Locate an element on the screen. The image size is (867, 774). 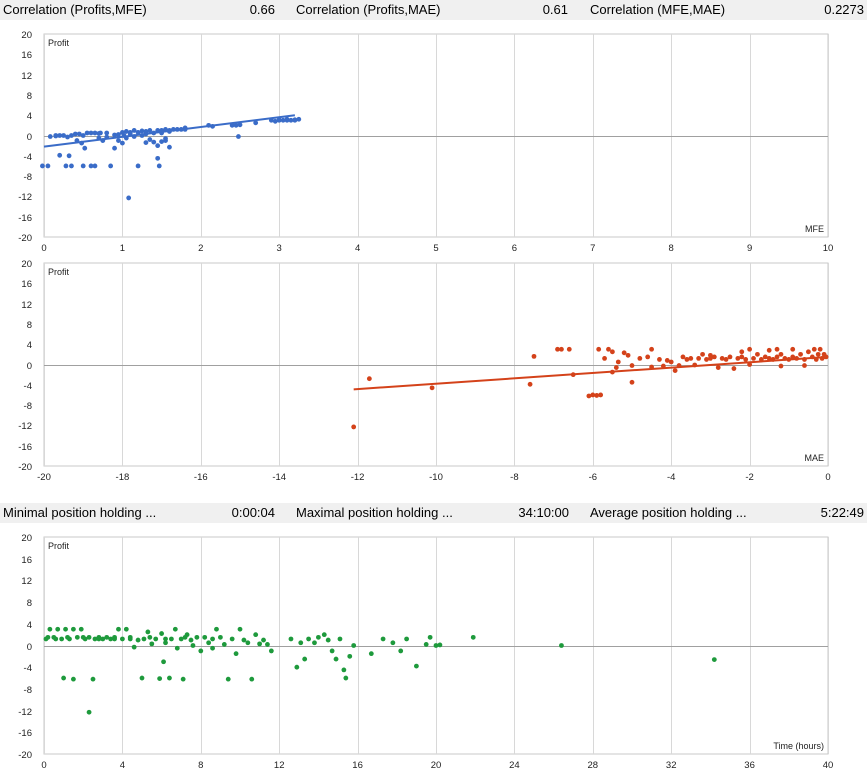
y-axis-label: Profit is located at coordinates (59, 272).